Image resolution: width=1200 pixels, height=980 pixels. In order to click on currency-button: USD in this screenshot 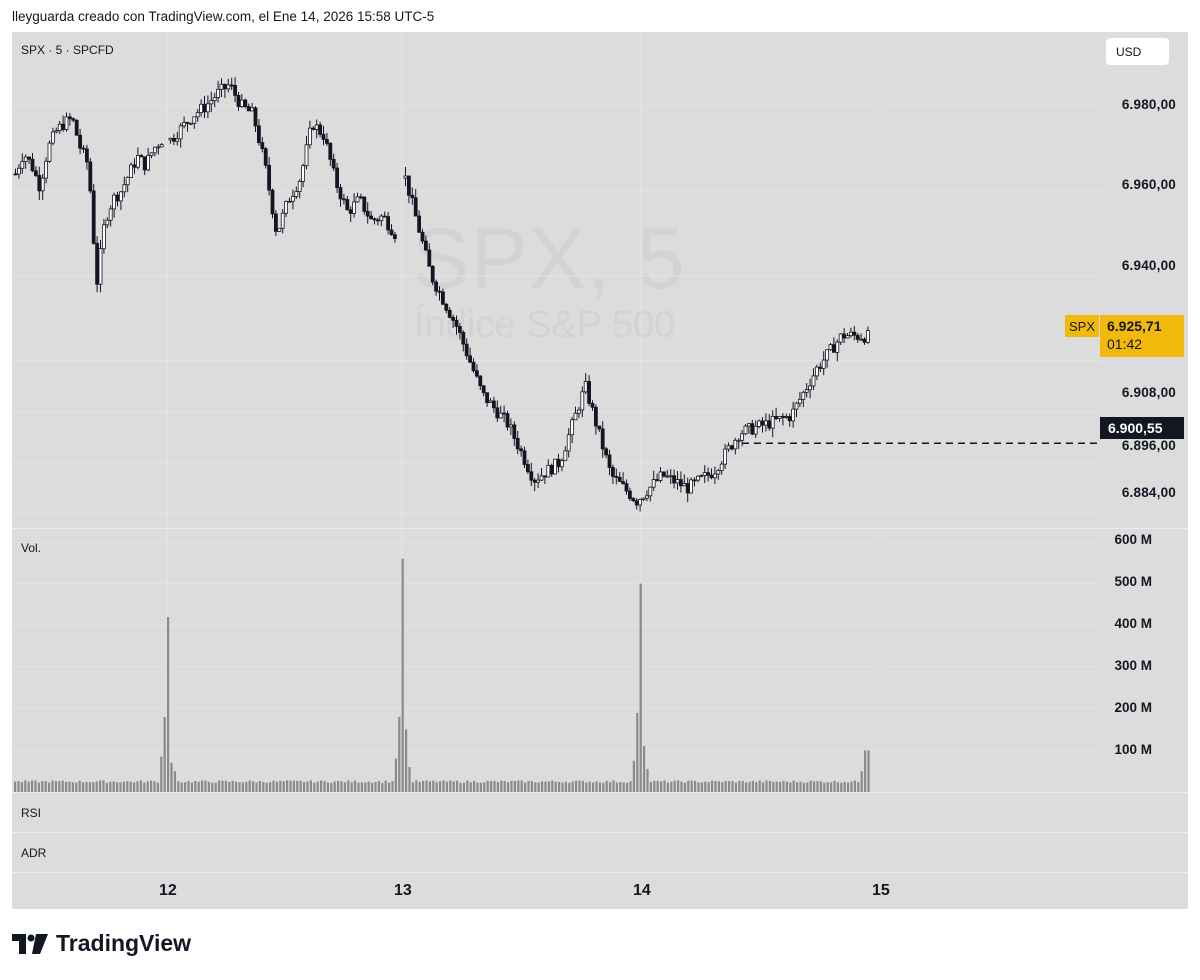, I will do `click(1137, 51)`.